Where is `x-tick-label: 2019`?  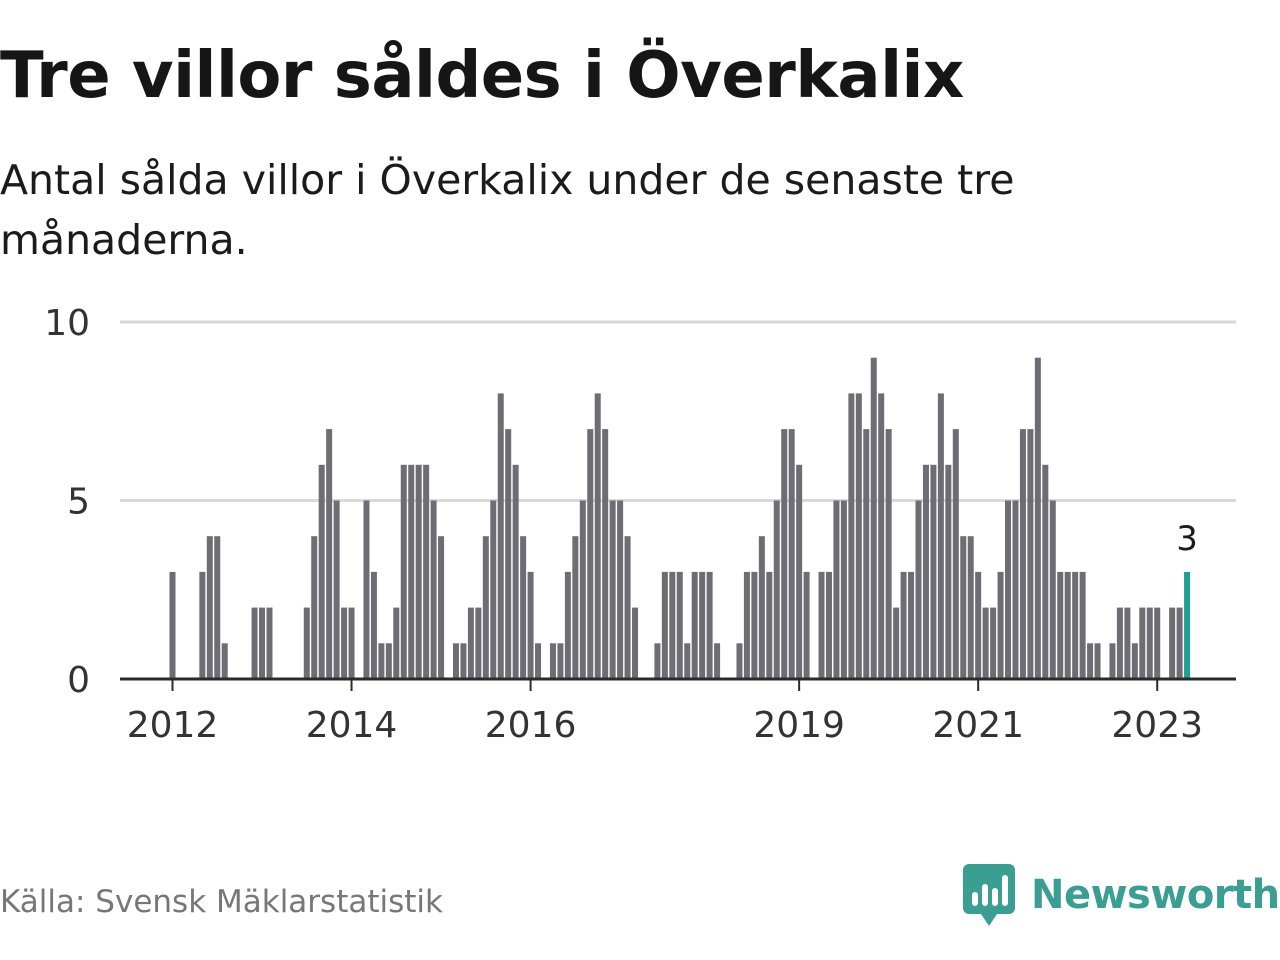 x-tick-label: 2019 is located at coordinates (799, 725).